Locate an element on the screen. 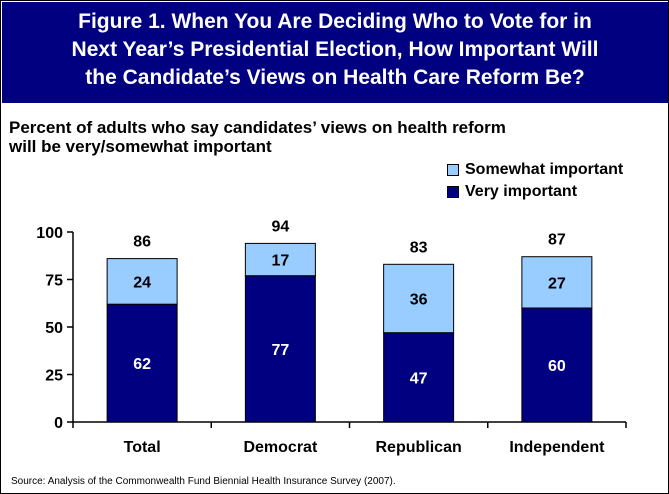 This screenshot has height=494, width=669. legend-label-somewhat: Somewhat important is located at coordinates (544, 169).